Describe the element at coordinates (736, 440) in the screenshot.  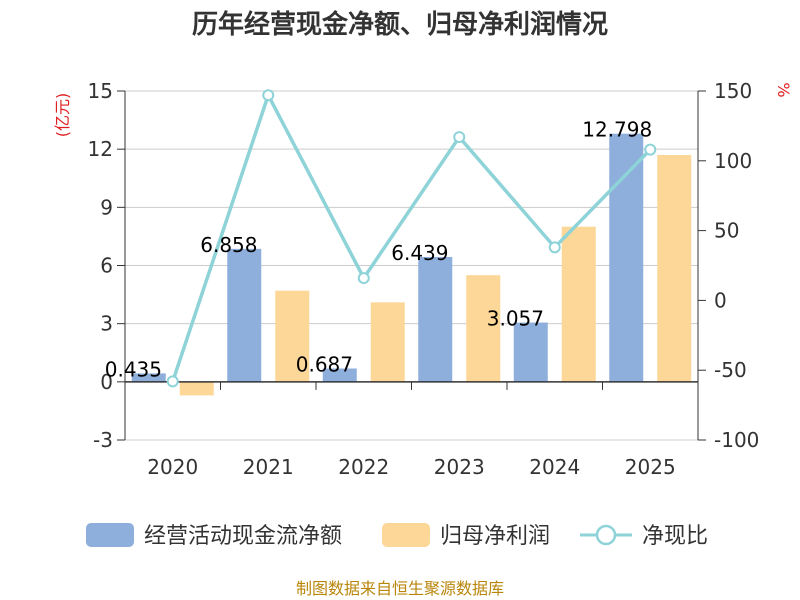
I see `right-tick-label: -100` at that location.